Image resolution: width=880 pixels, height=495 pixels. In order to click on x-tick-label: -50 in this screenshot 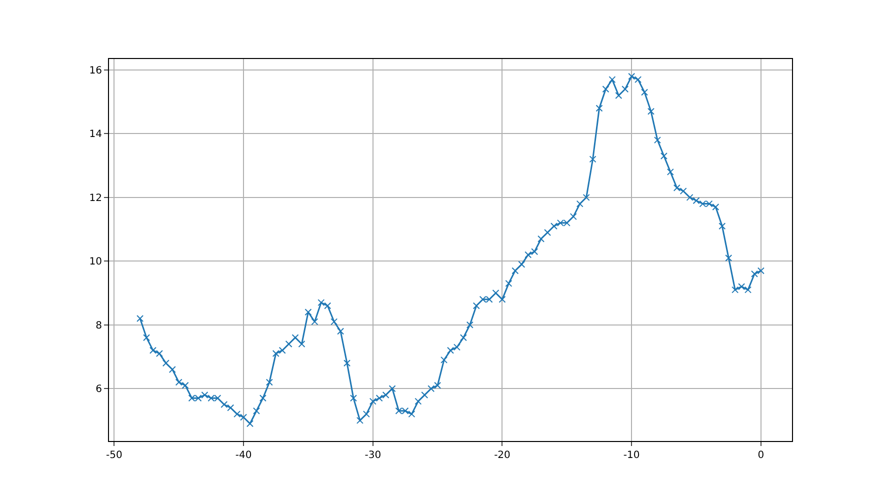, I will do `click(114, 455)`.